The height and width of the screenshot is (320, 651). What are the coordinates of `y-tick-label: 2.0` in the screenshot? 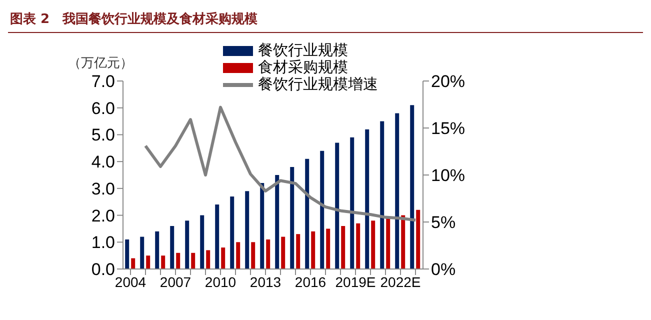 It's located at (103, 216).